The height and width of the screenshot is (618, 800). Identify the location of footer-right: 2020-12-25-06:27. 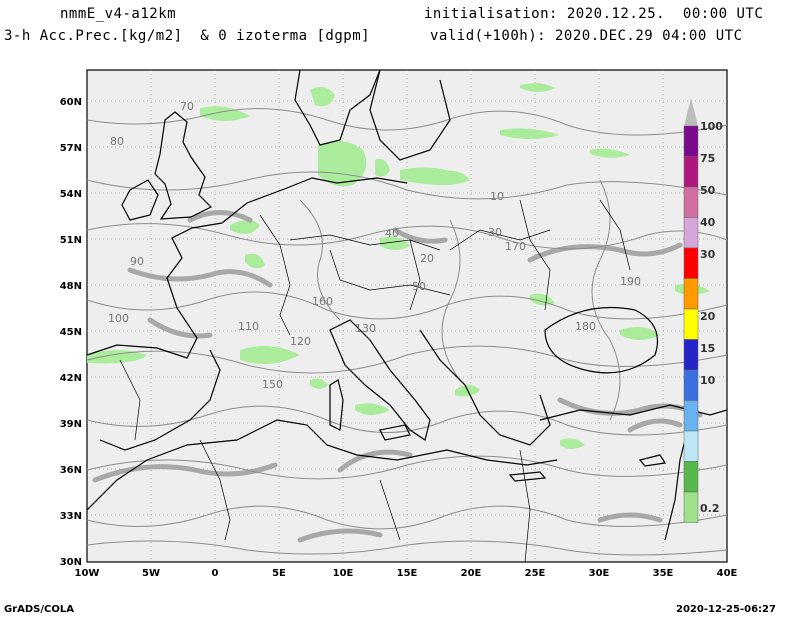
(726, 609).